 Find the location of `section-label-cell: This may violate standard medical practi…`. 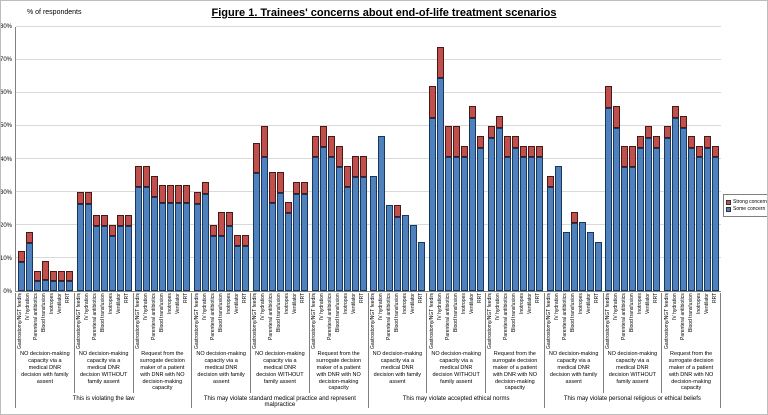

section-label-cell: This may violate standard medical practi… is located at coordinates (279, 400).